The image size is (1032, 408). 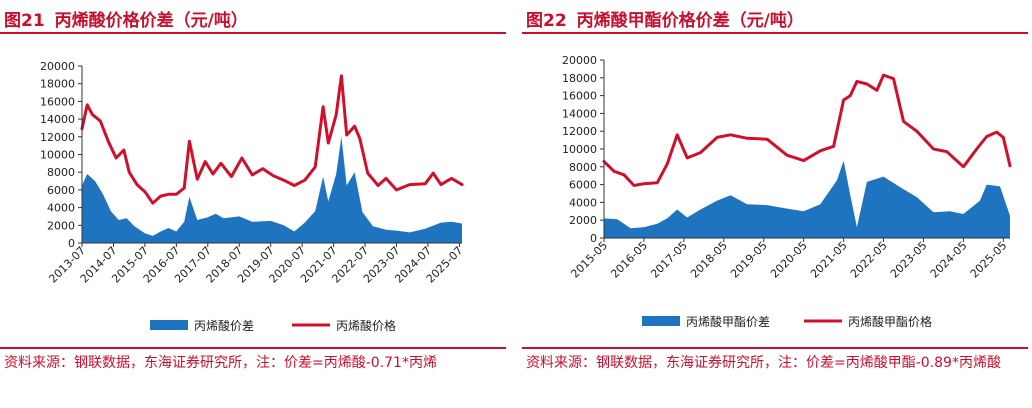 I want to click on legend-label-price: 丙烯酸甲酯价格, so click(x=890, y=321).